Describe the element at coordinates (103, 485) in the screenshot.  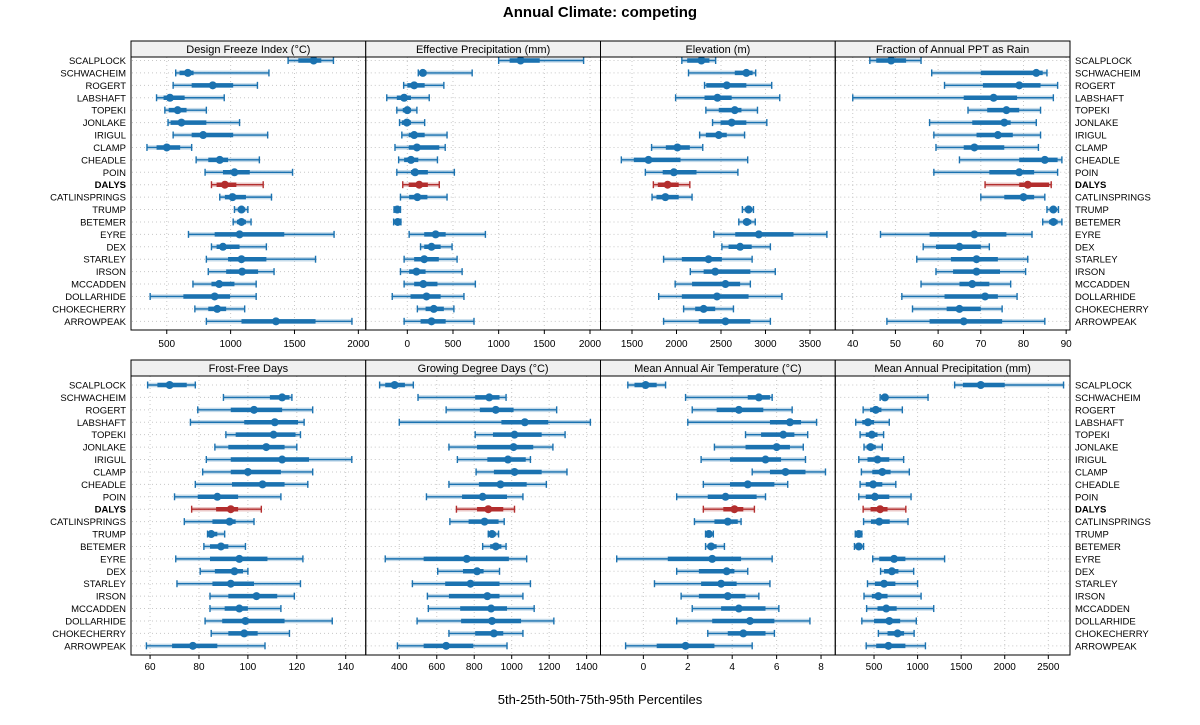
I see `station-label-left: CHEADLE` at that location.